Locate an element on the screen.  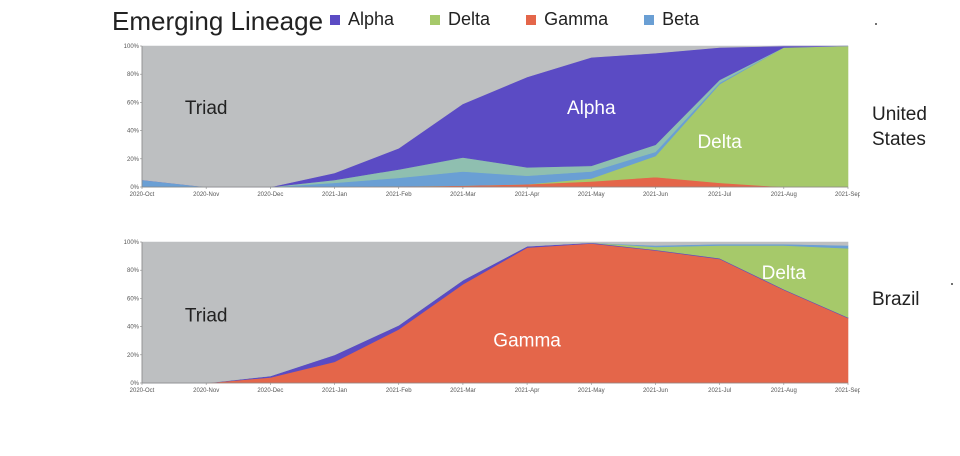
legend-swatch-beta is located at coordinates (649, 19).